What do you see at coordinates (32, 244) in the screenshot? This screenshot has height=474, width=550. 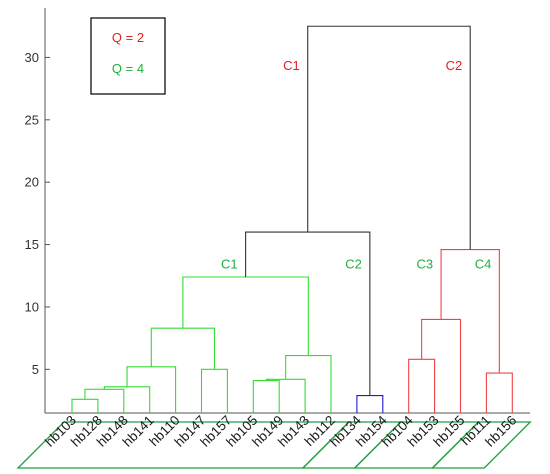 I see `y-tick-label: 15` at bounding box center [32, 244].